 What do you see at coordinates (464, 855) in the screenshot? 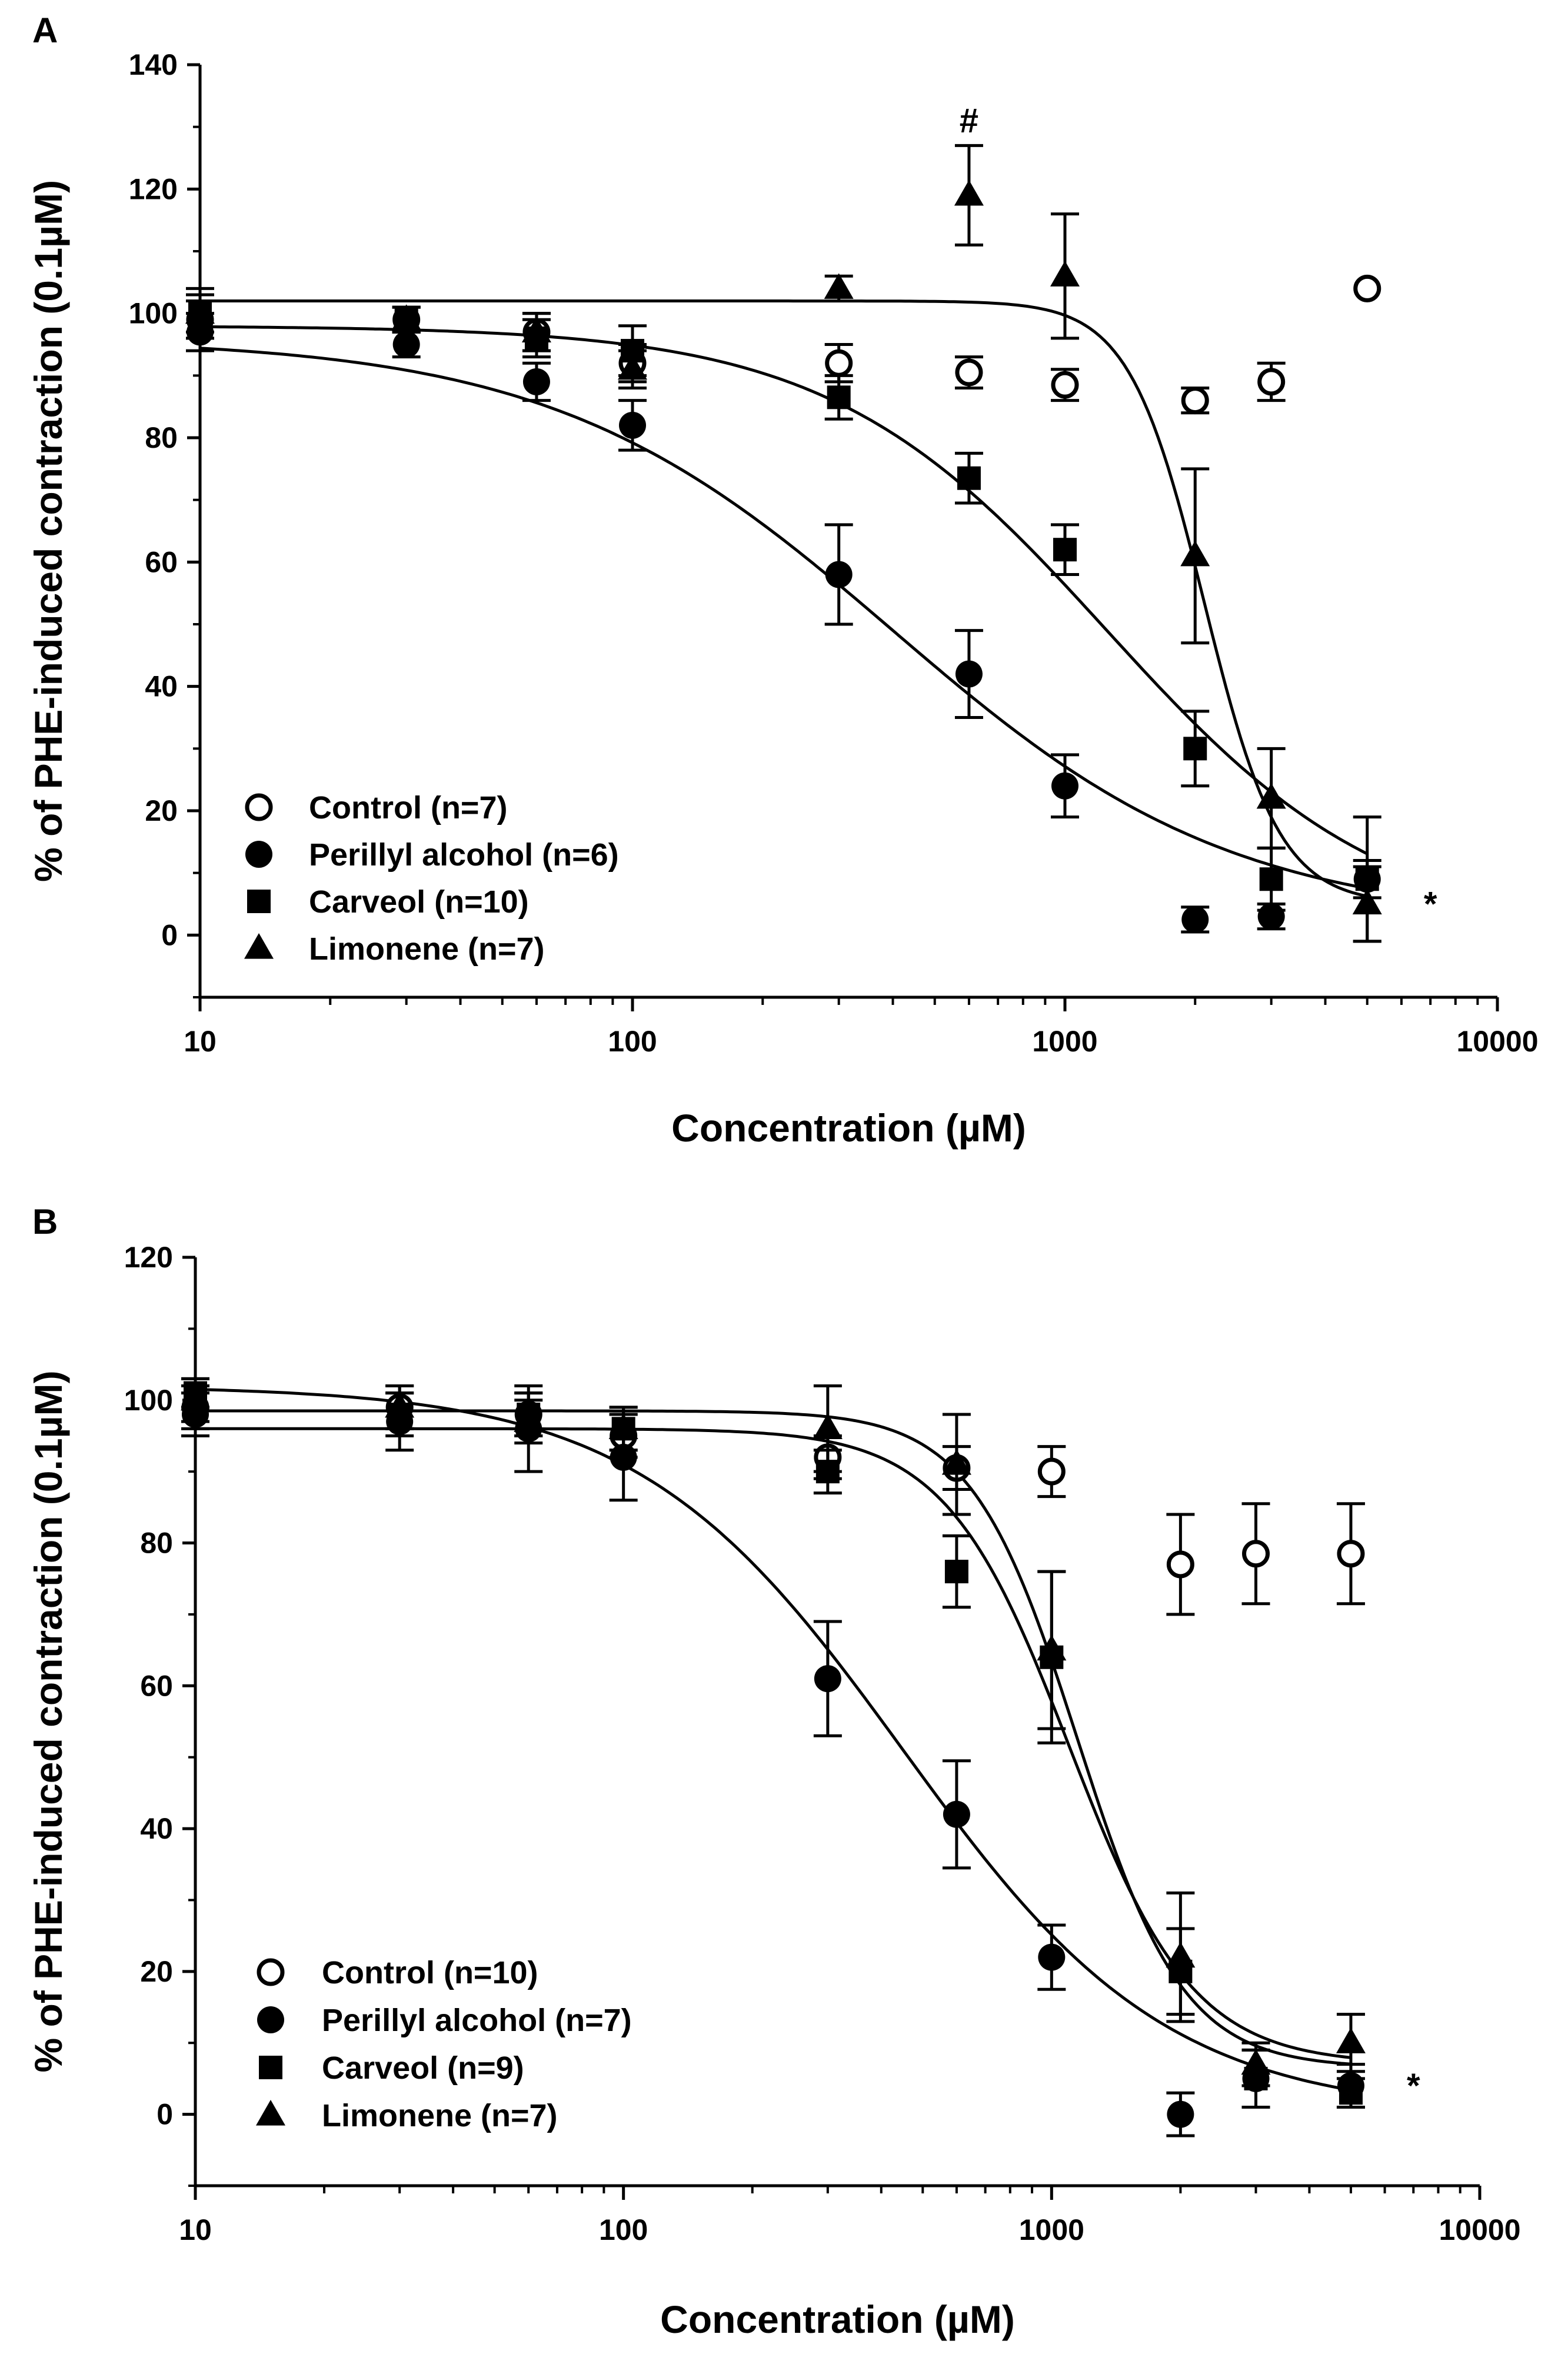
I see `legend-label: Perillyl alcohol (n=6)` at bounding box center [464, 855].